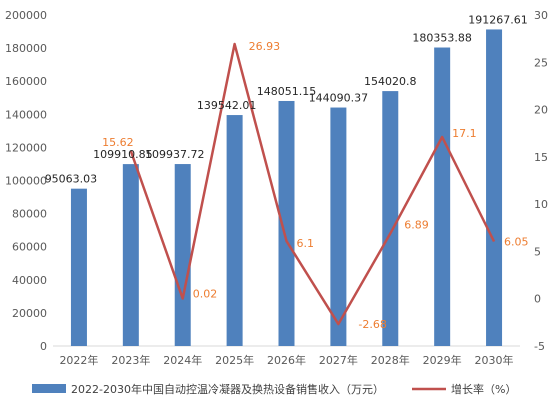 The image size is (555, 409). I want to click on rate-label-7: 17.1, so click(464, 133).